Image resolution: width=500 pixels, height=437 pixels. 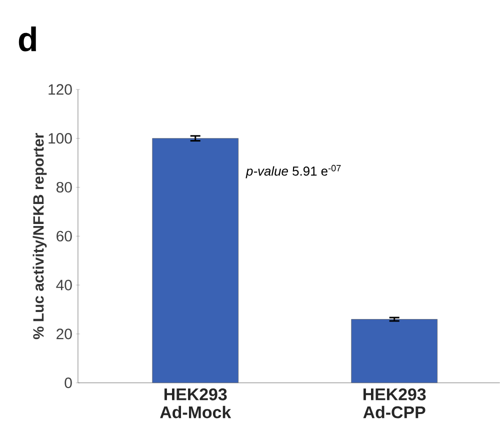 I want to click on y-tick-label: 40, so click(x=64, y=285).